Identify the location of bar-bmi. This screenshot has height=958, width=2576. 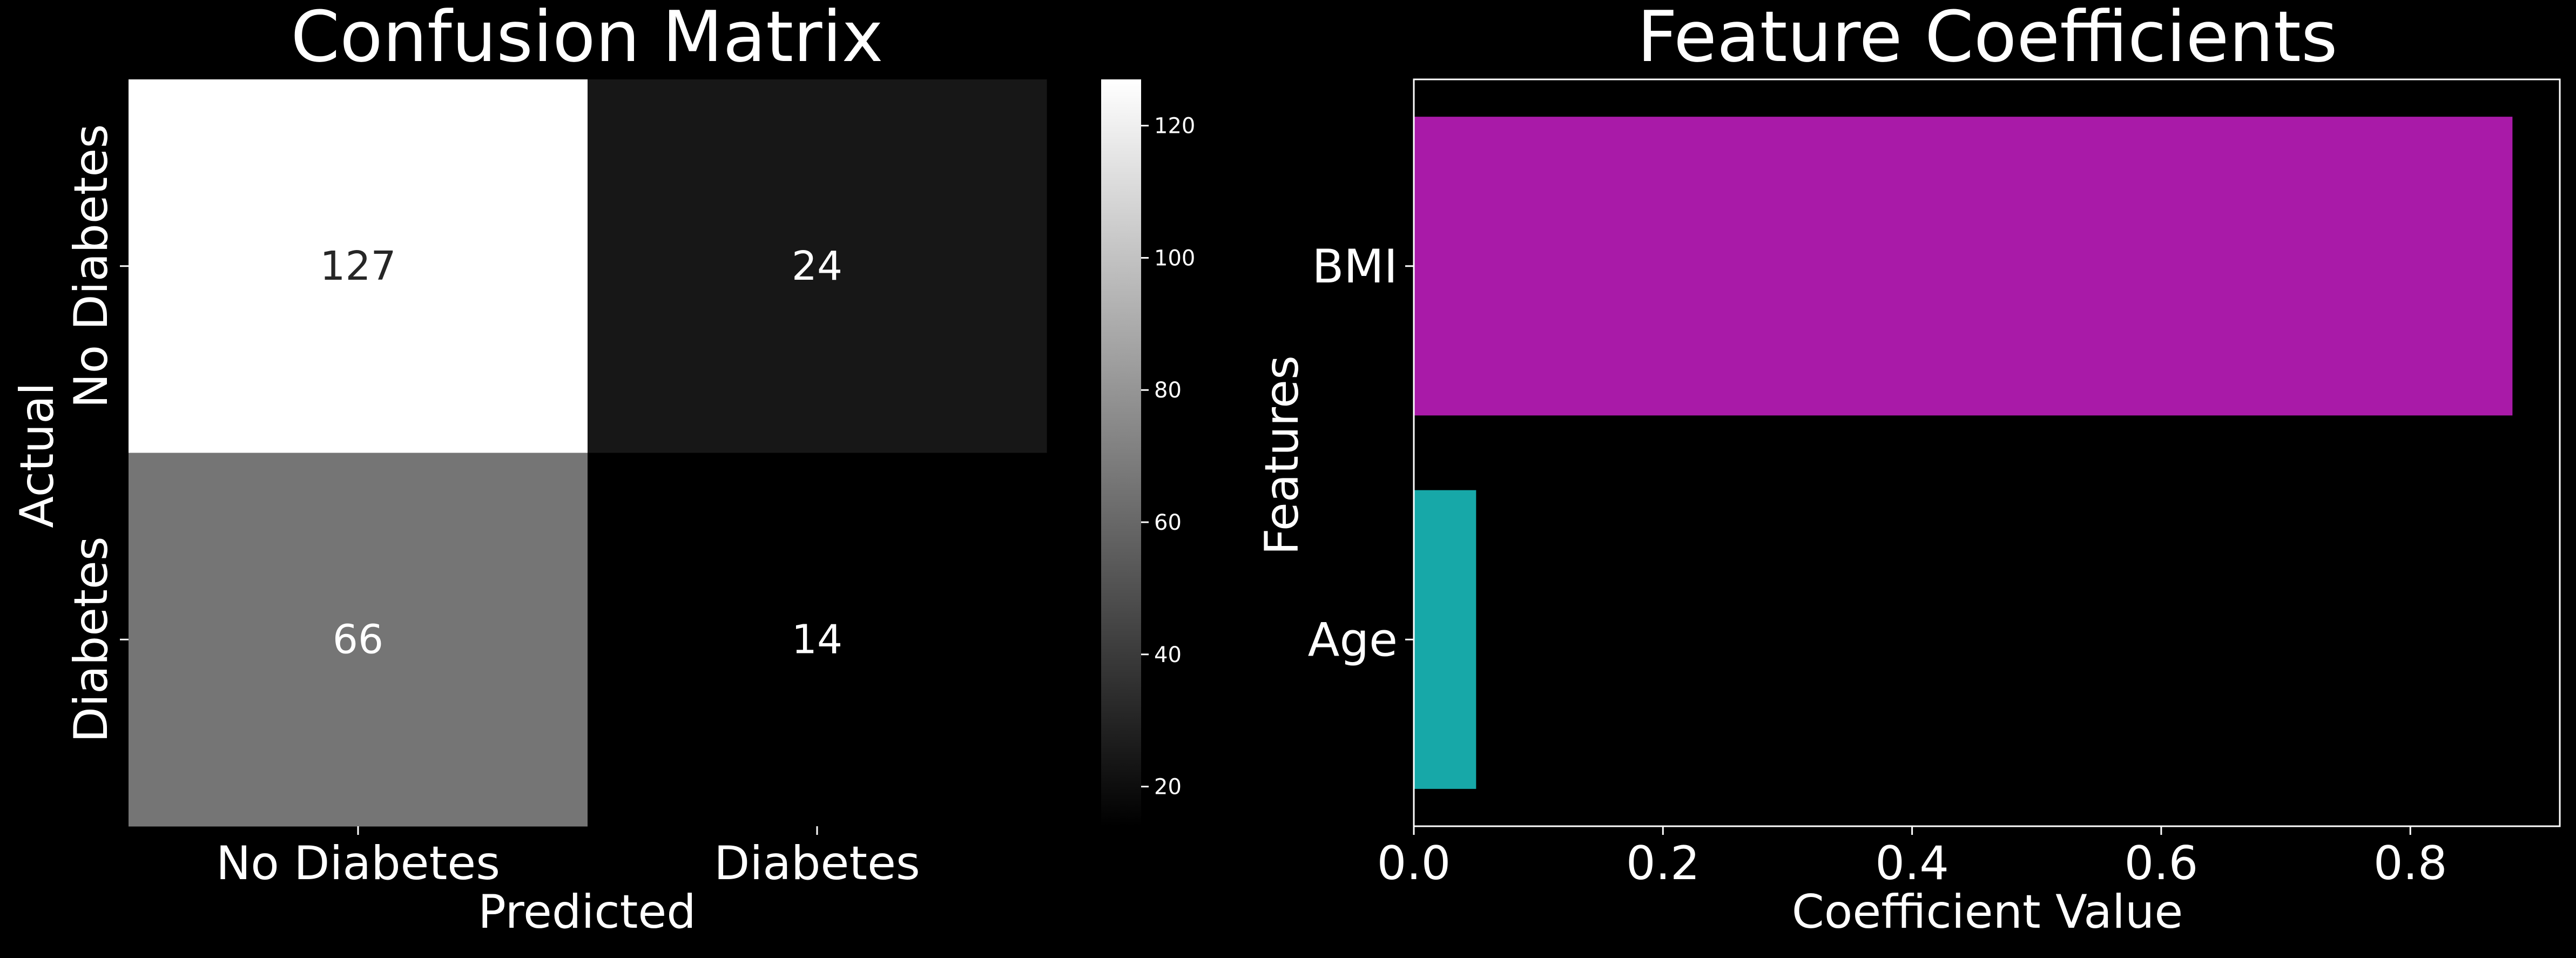
(1963, 266).